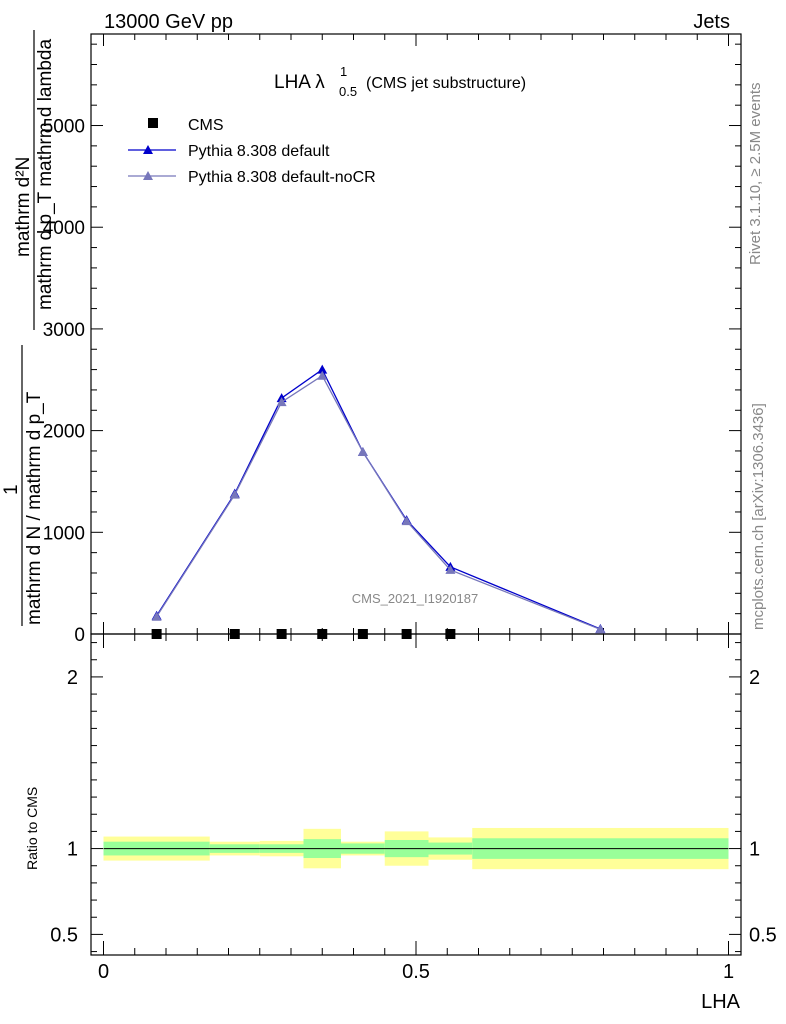 The height and width of the screenshot is (1024, 786). Describe the element at coordinates (64, 432) in the screenshot. I see `main-ytick-label: 2000` at that location.